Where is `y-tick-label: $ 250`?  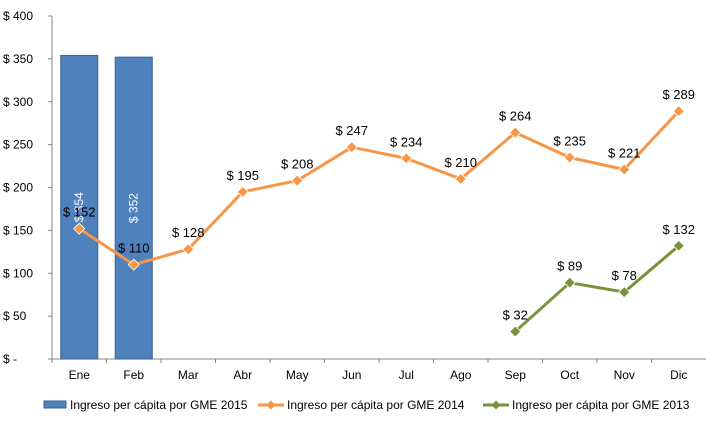
y-tick-label: $ 250 is located at coordinates (18, 145).